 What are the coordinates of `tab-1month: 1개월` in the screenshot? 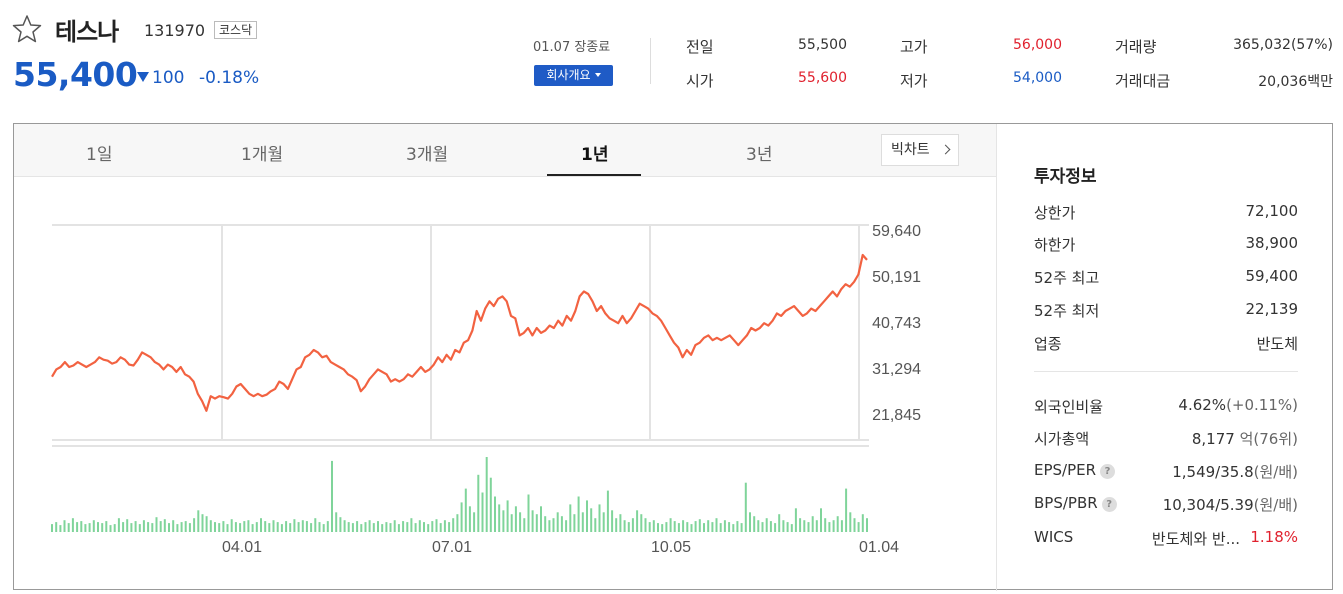 It's located at (262, 155).